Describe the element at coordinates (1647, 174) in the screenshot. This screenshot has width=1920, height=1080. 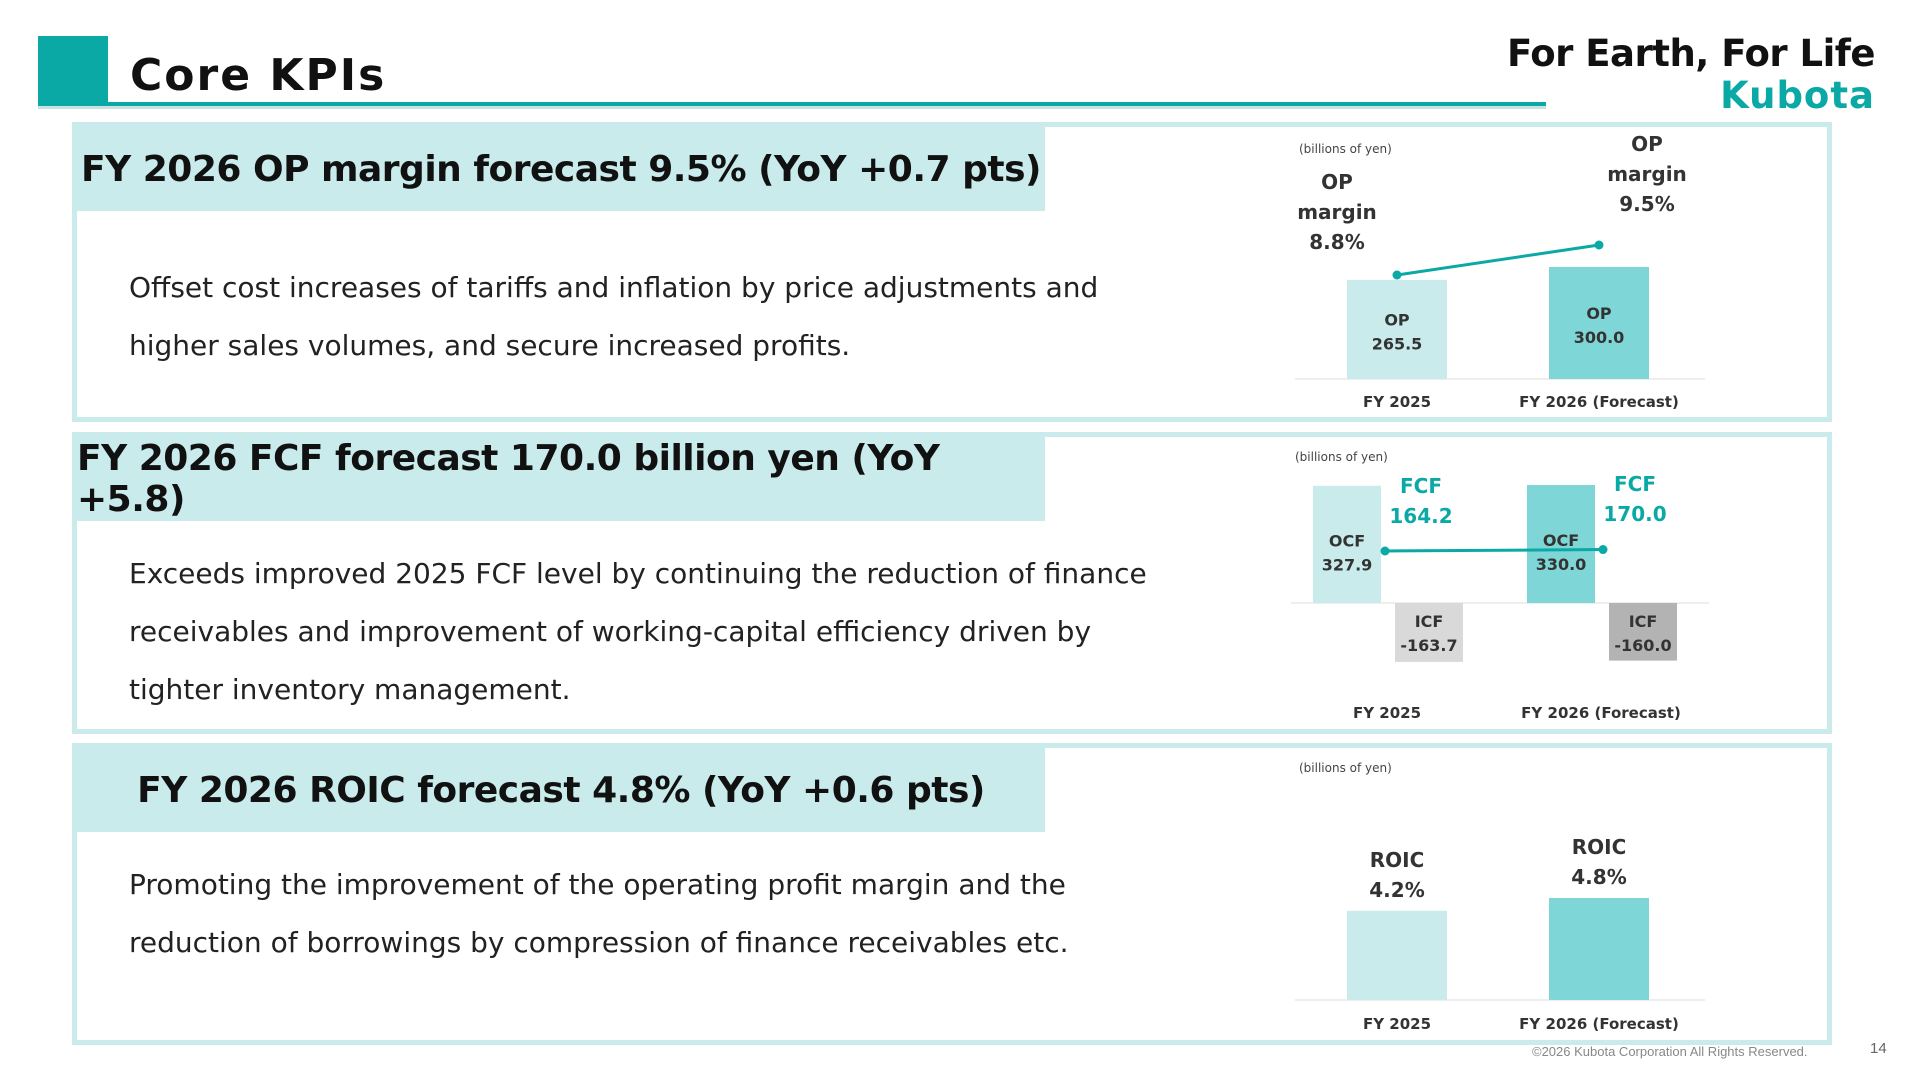
I see `op-margin-label: OP margin 9.5%` at that location.